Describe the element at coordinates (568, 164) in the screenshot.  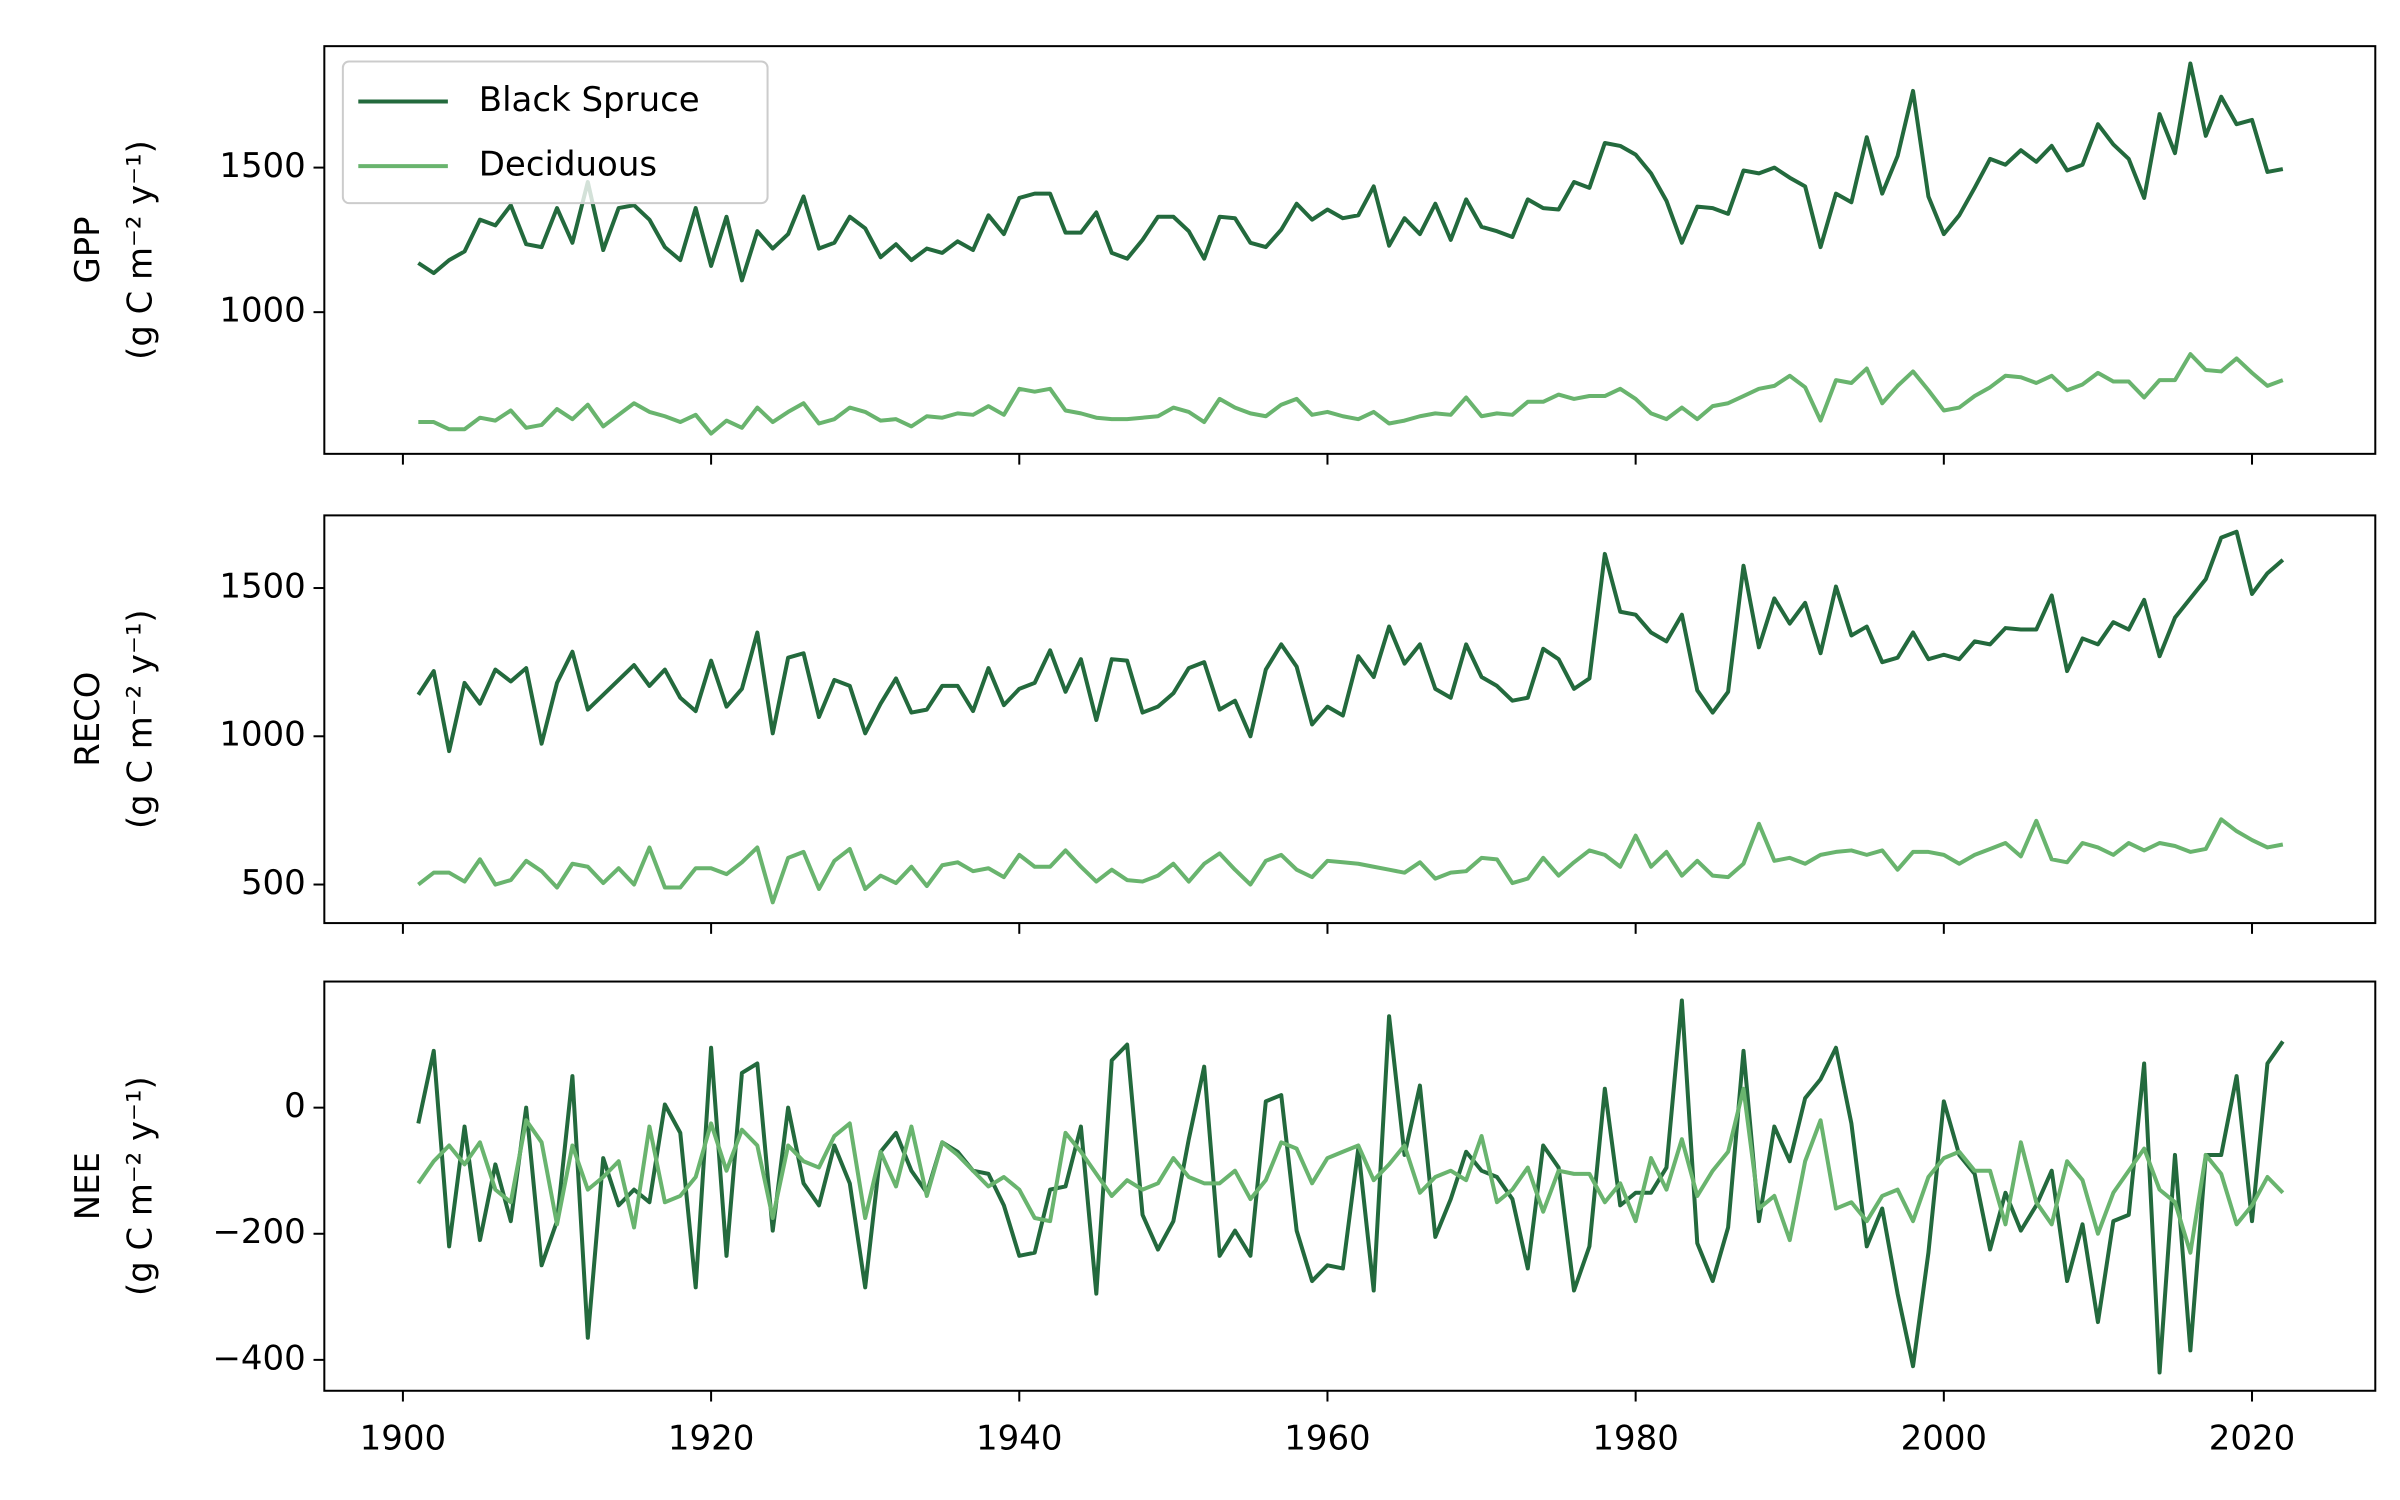
I see `legend-label: Deciduous` at that location.